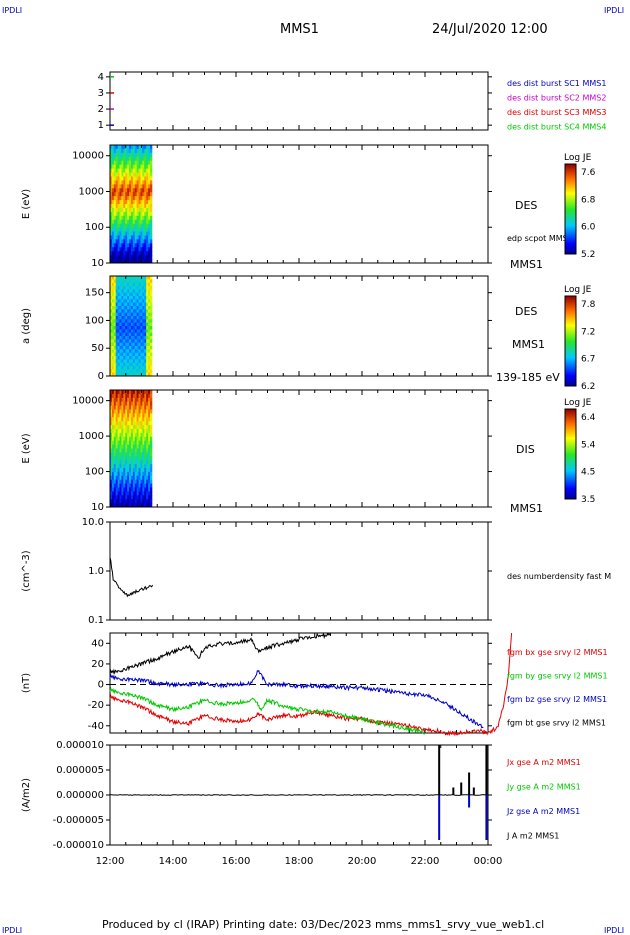  I want to click on magnetic-ylabel: (nT), so click(26, 683).